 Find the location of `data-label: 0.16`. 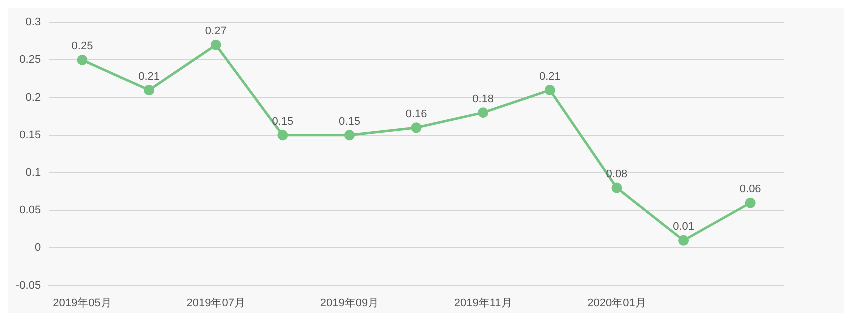

data-label: 0.16 is located at coordinates (417, 114).